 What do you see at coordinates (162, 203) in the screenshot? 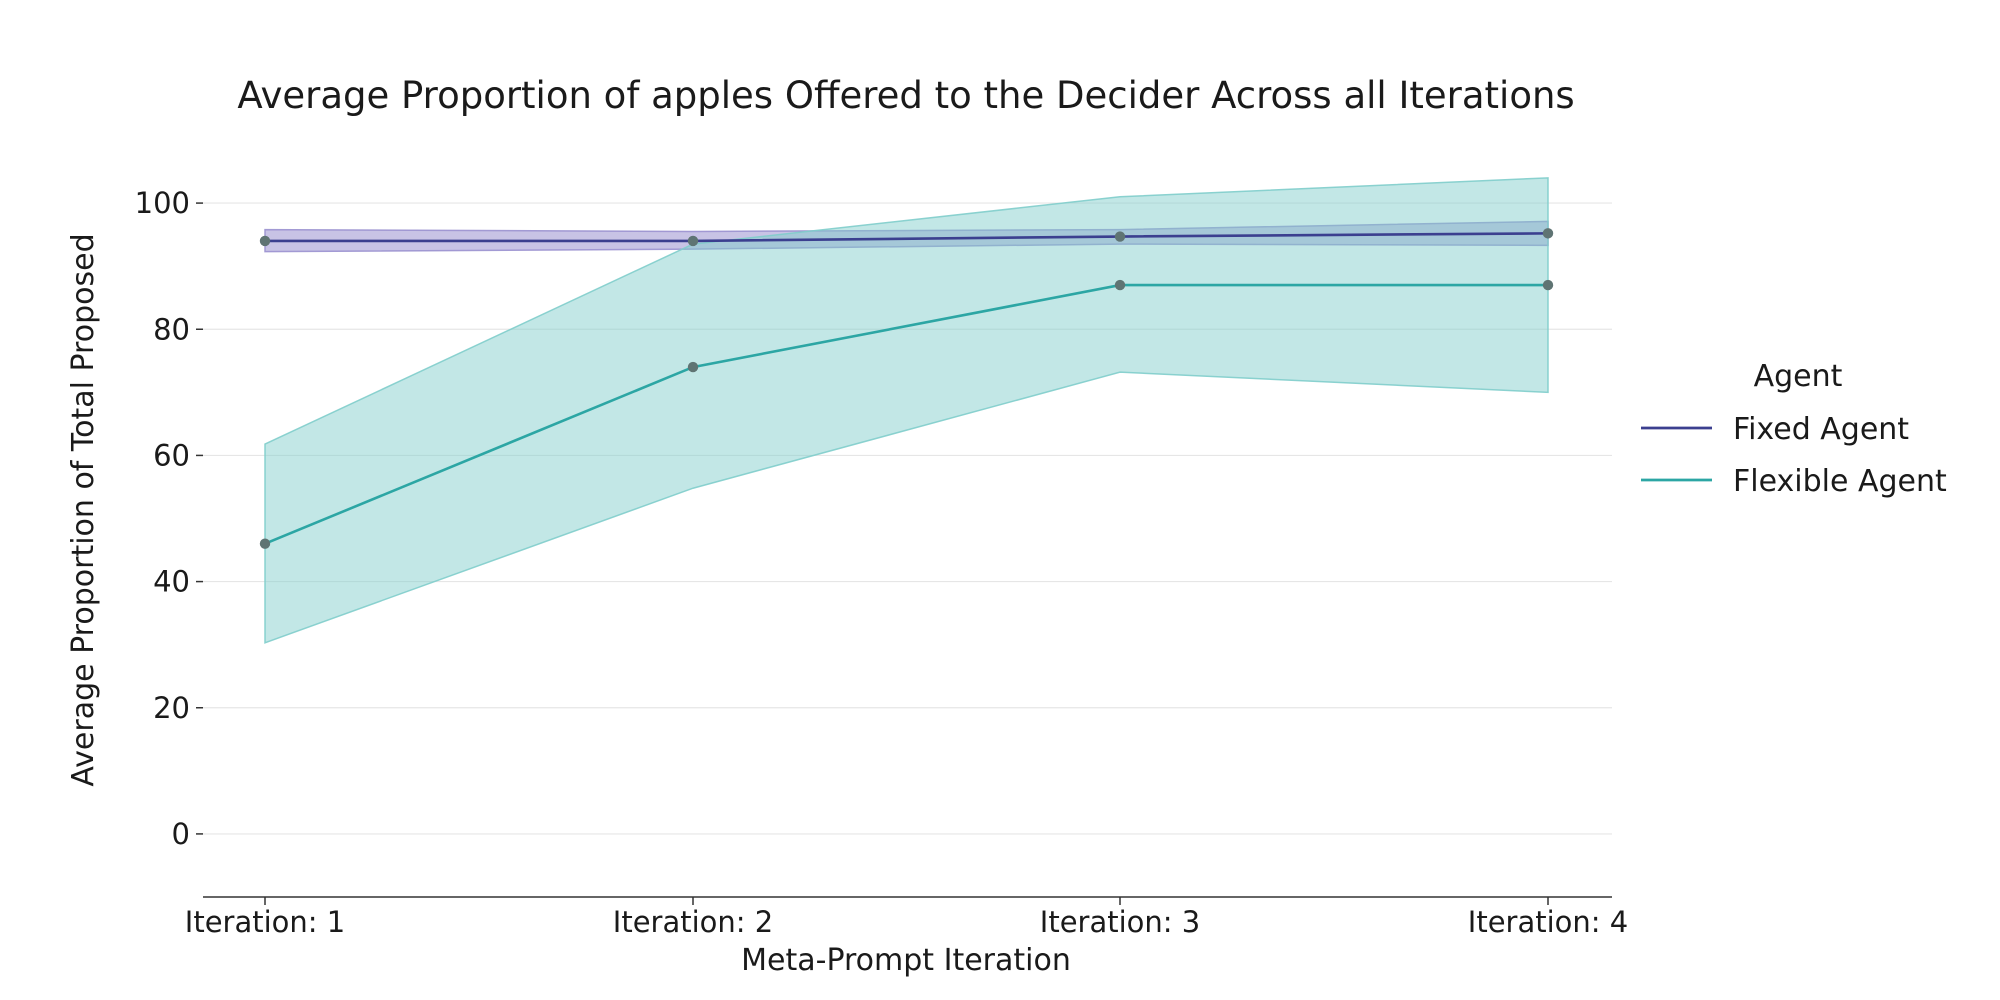
I see `y-tick-label: 100` at bounding box center [162, 203].